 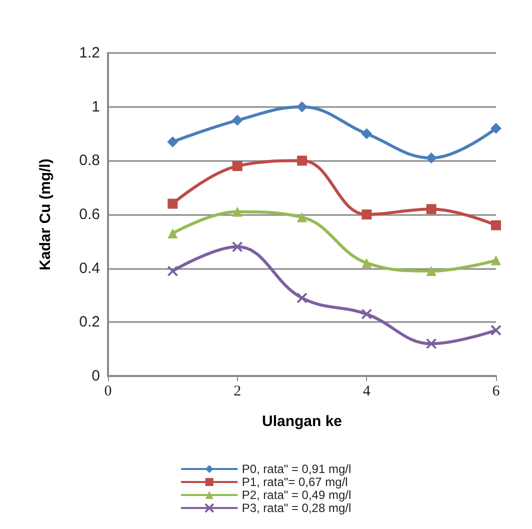 What do you see at coordinates (89, 214) in the screenshot?
I see `y-tick-label: 0.6` at bounding box center [89, 214].